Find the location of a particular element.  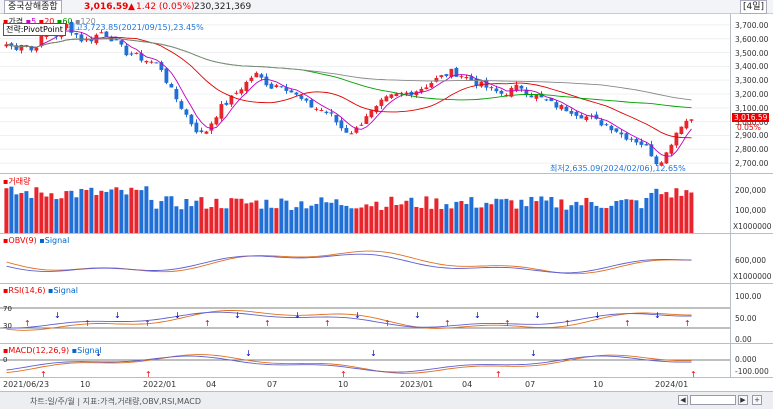

obv-legend: ▪OBV(9) ▪Signal is located at coordinates (36, 240).